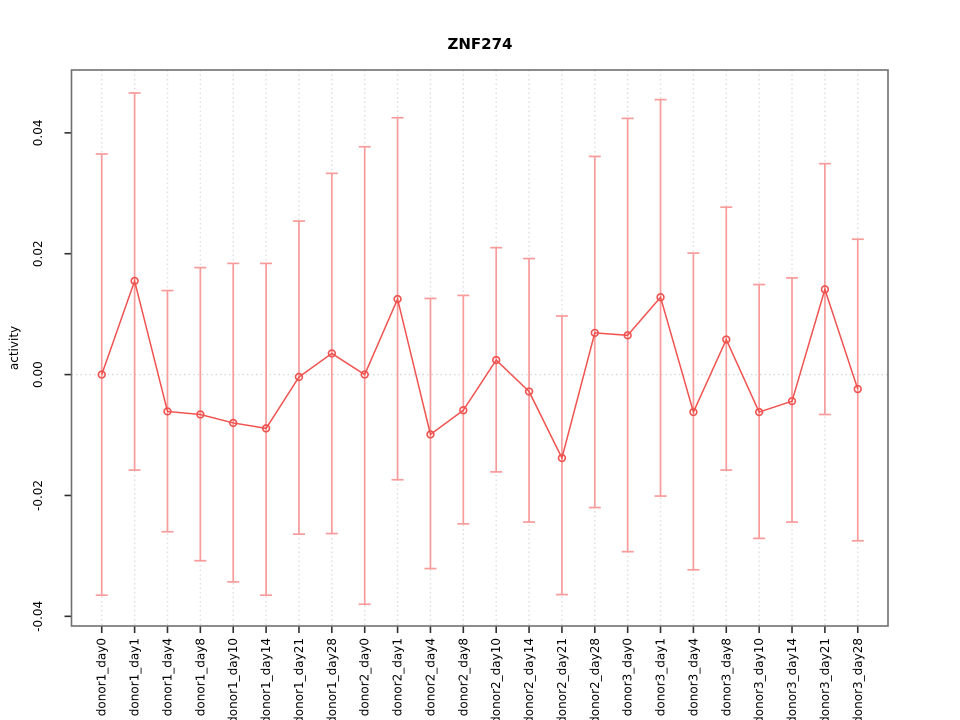 Image resolution: width=960 pixels, height=720 pixels. I want to click on x-tick-label: donor1_day14, so click(266, 679).